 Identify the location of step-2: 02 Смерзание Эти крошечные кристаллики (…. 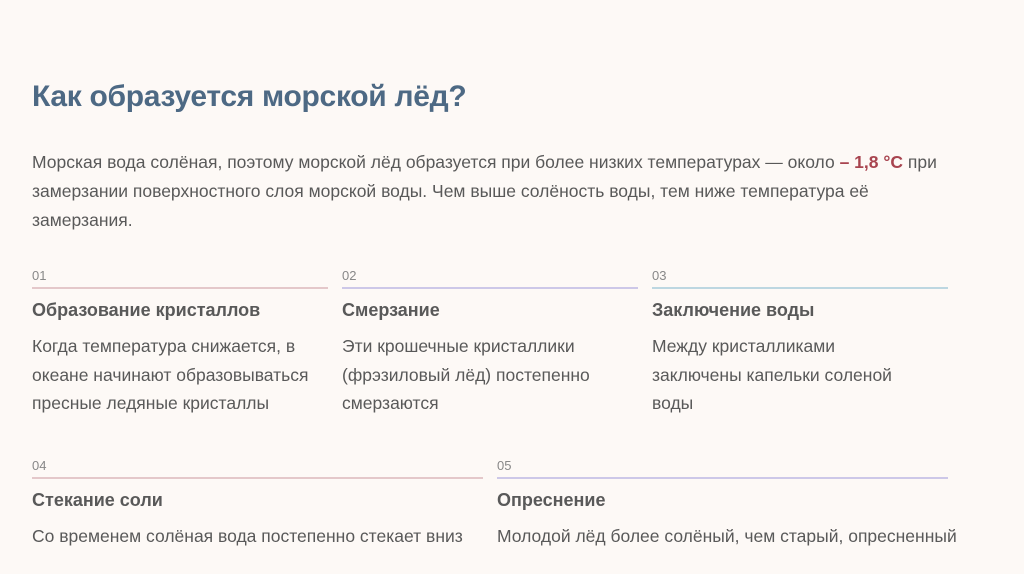
(490, 343).